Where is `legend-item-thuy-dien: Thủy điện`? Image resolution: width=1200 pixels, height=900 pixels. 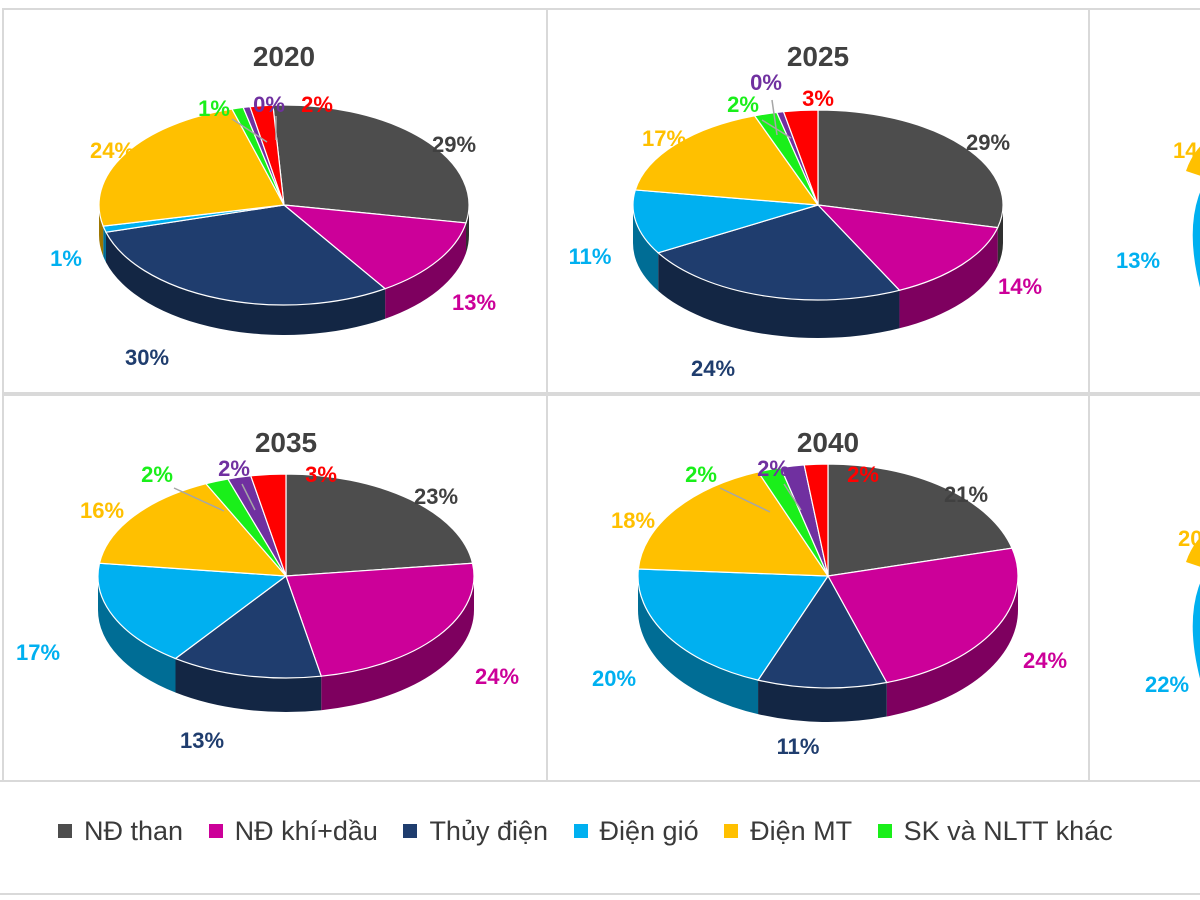
legend-item-thuy-dien: Thủy điện is located at coordinates (475, 831).